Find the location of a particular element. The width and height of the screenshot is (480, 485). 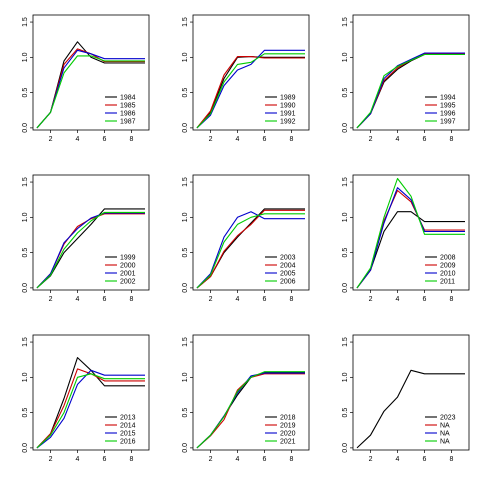

legend-label: 1987 is located at coordinates (128, 122).